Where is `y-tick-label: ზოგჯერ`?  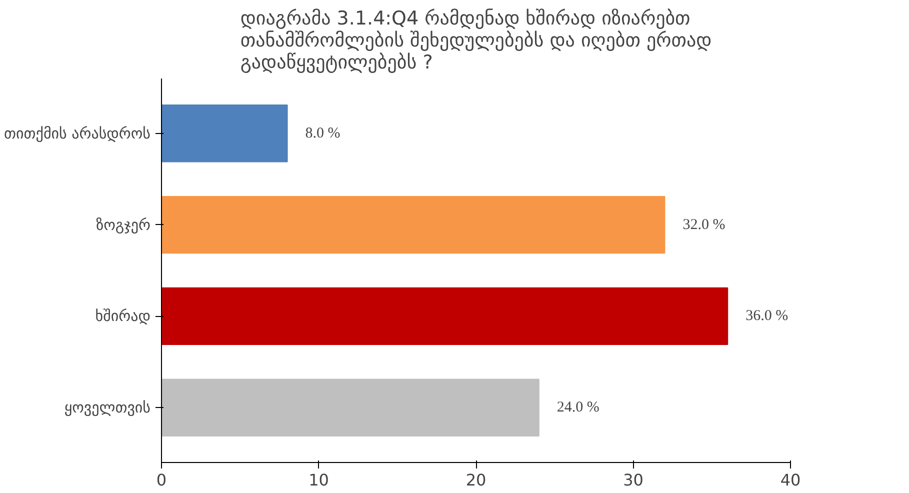 y-tick-label: ზოგჯერ is located at coordinates (123, 225).